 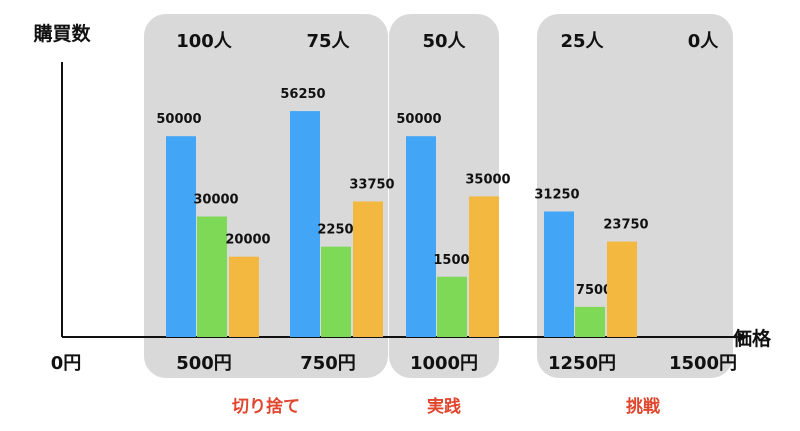 I want to click on buyer-count-3: 50人, so click(x=444, y=41).